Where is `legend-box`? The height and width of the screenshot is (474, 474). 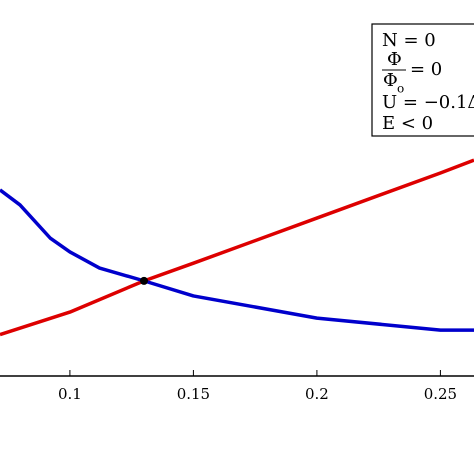
legend-box is located at coordinates (422, 80).